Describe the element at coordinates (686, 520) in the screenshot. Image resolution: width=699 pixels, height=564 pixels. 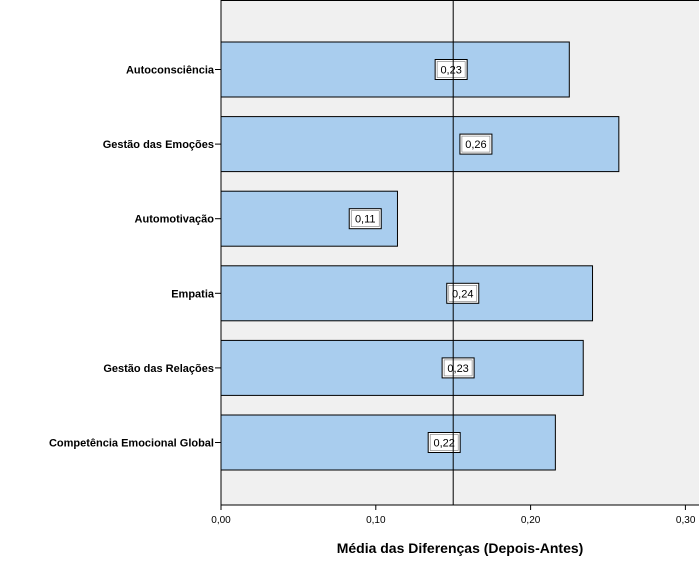
I see `x-tick-label: 0,30` at that location.